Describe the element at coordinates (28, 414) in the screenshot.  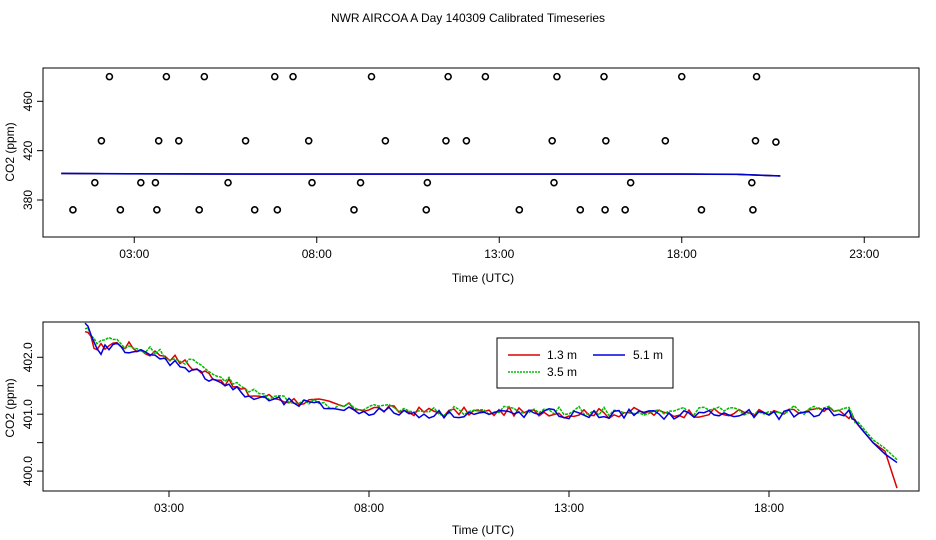
I see `bottom-y-tick-label: 401.0` at that location.